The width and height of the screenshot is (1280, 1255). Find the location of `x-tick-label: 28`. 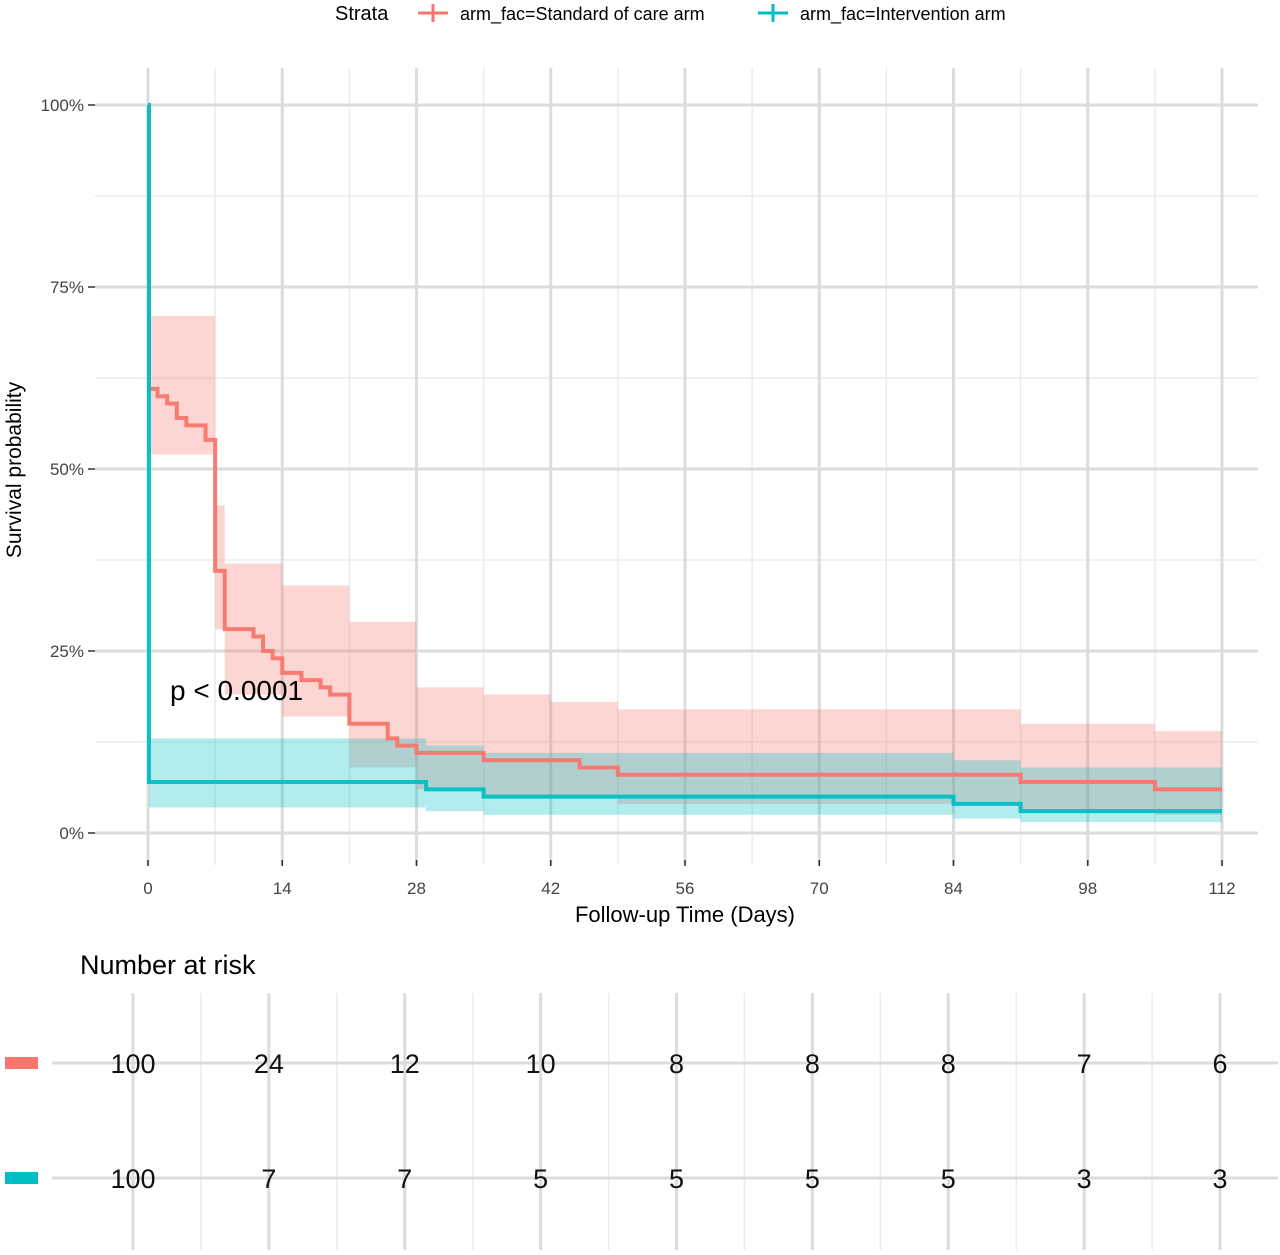

x-tick-label: 28 is located at coordinates (416, 888).